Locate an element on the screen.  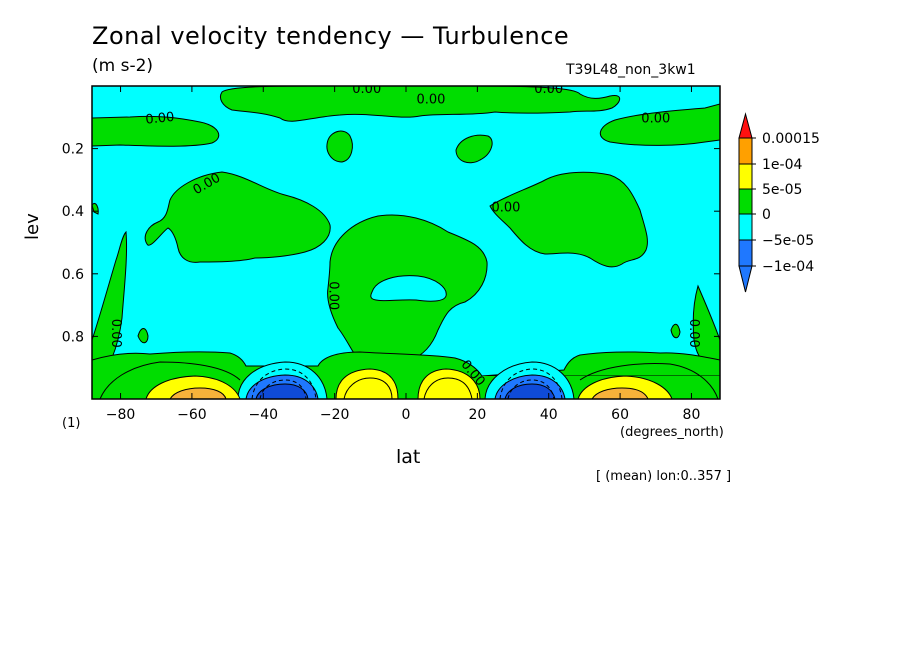
x-tick-label: 40 is located at coordinates (549, 415).